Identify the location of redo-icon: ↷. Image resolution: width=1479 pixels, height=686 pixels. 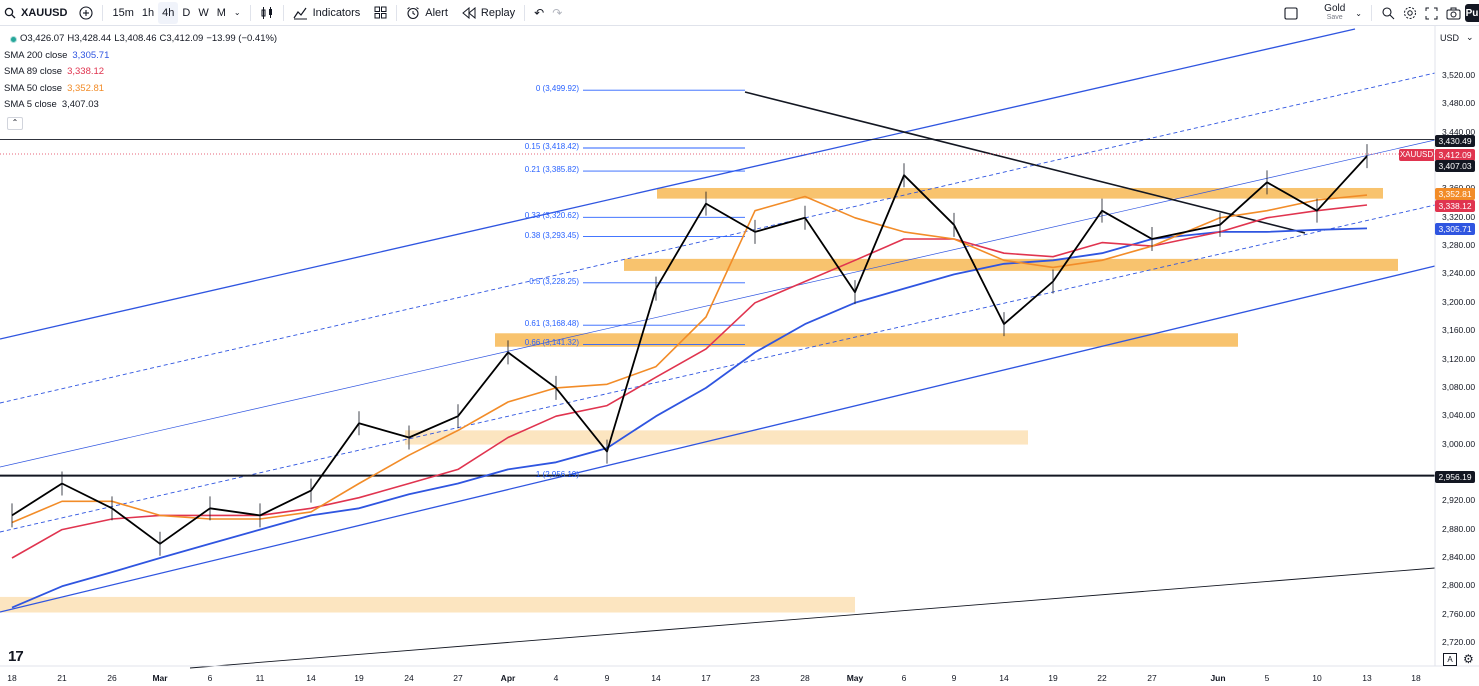
(557, 12).